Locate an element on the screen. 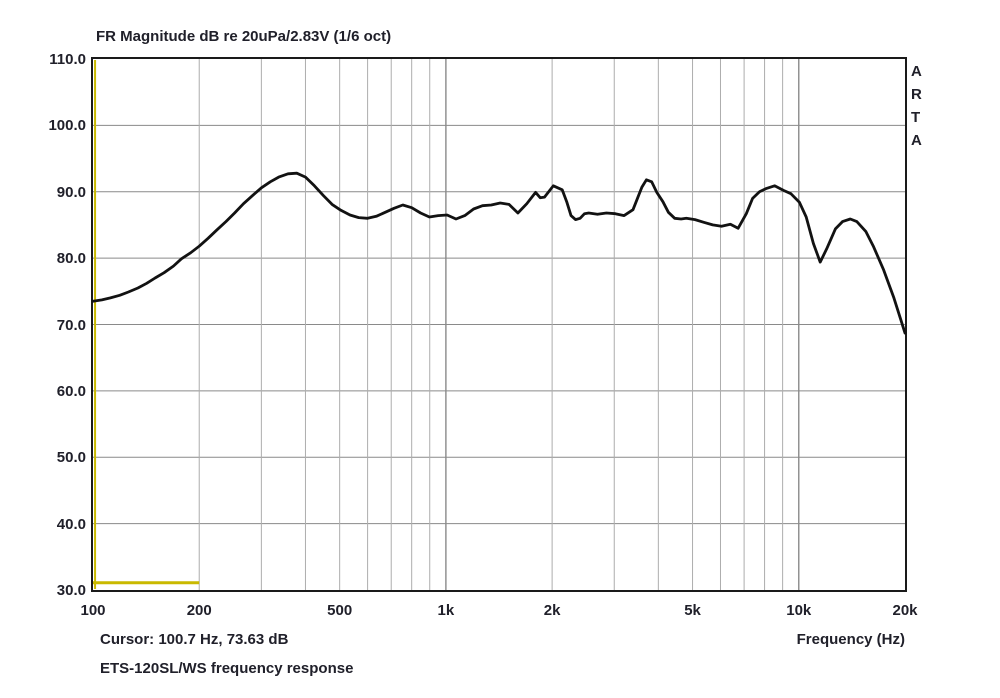  arta-logo: ARTA is located at coordinates (916, 106).